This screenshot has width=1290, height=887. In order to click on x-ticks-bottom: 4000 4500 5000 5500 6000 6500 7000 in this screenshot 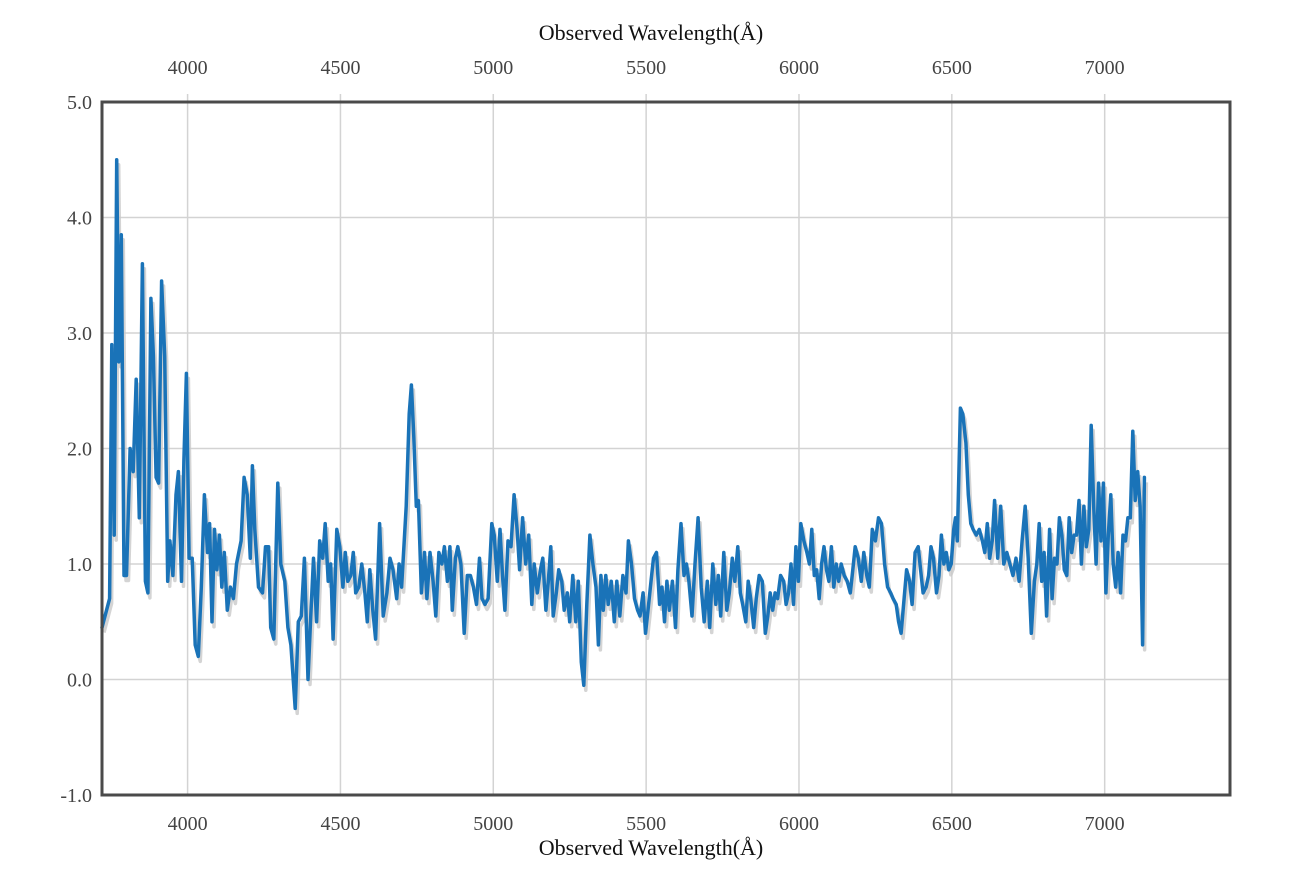, I will do `click(646, 824)`.